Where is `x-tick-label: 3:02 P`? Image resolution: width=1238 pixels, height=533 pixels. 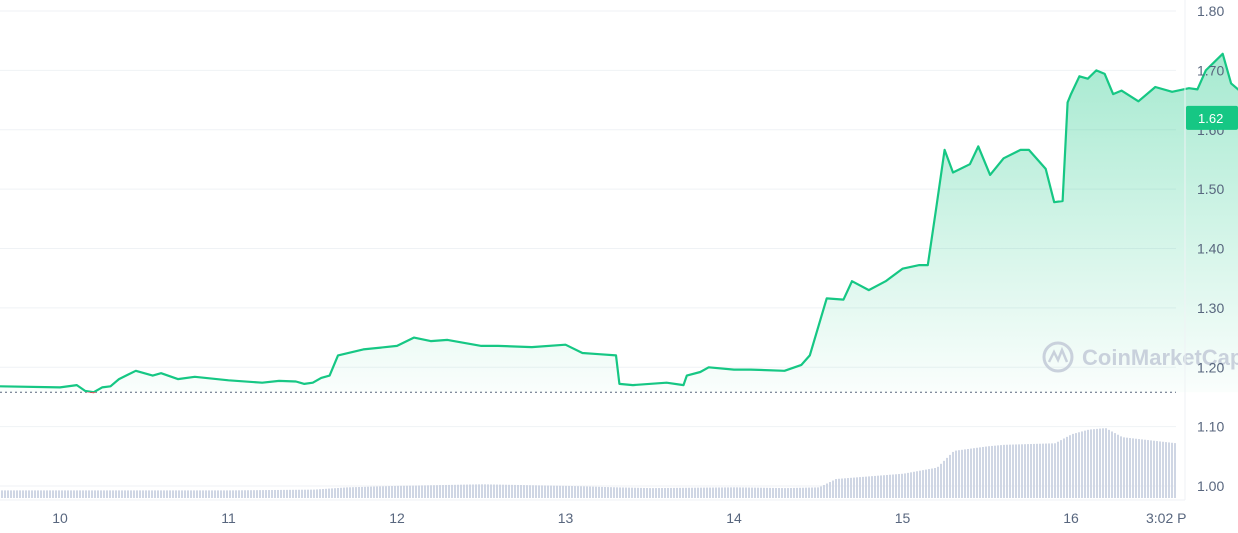 x-tick-label: 3:02 P is located at coordinates (1166, 518).